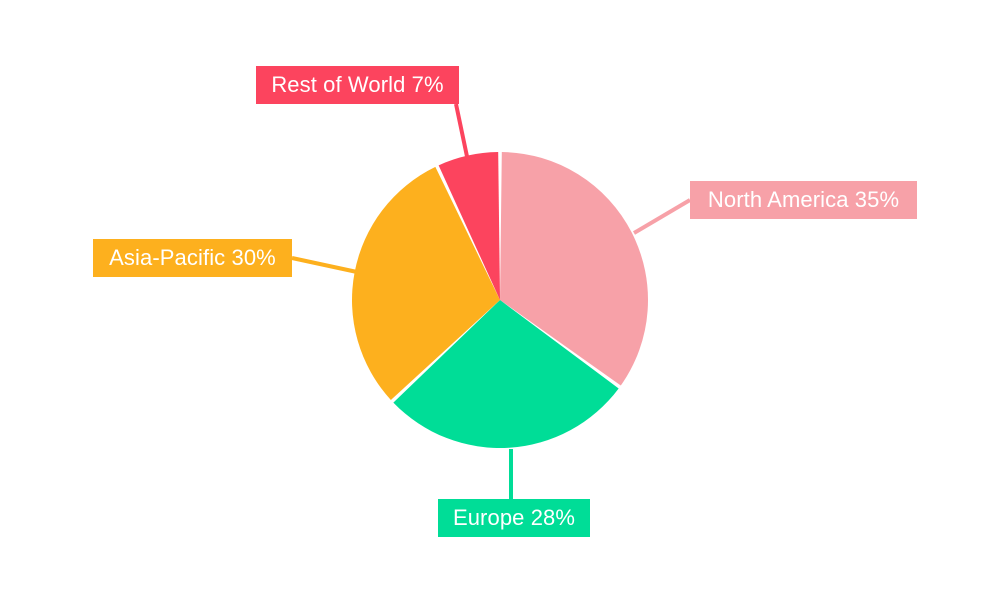  What do you see at coordinates (514, 518) in the screenshot?
I see `pie-label-europe: Europe 28%` at bounding box center [514, 518].